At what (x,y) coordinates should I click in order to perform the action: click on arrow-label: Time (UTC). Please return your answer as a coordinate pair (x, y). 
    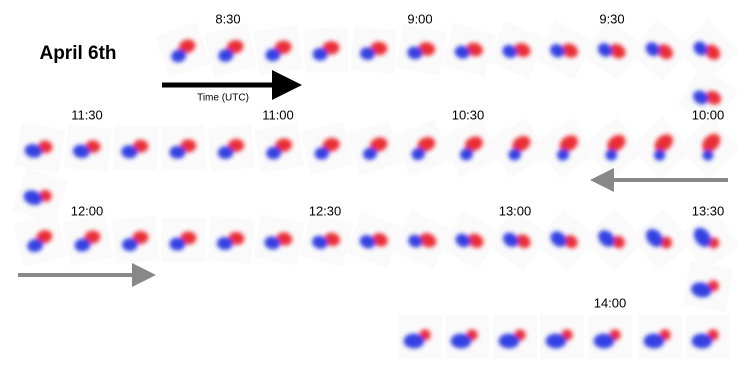
    Looking at the image, I should click on (223, 98).